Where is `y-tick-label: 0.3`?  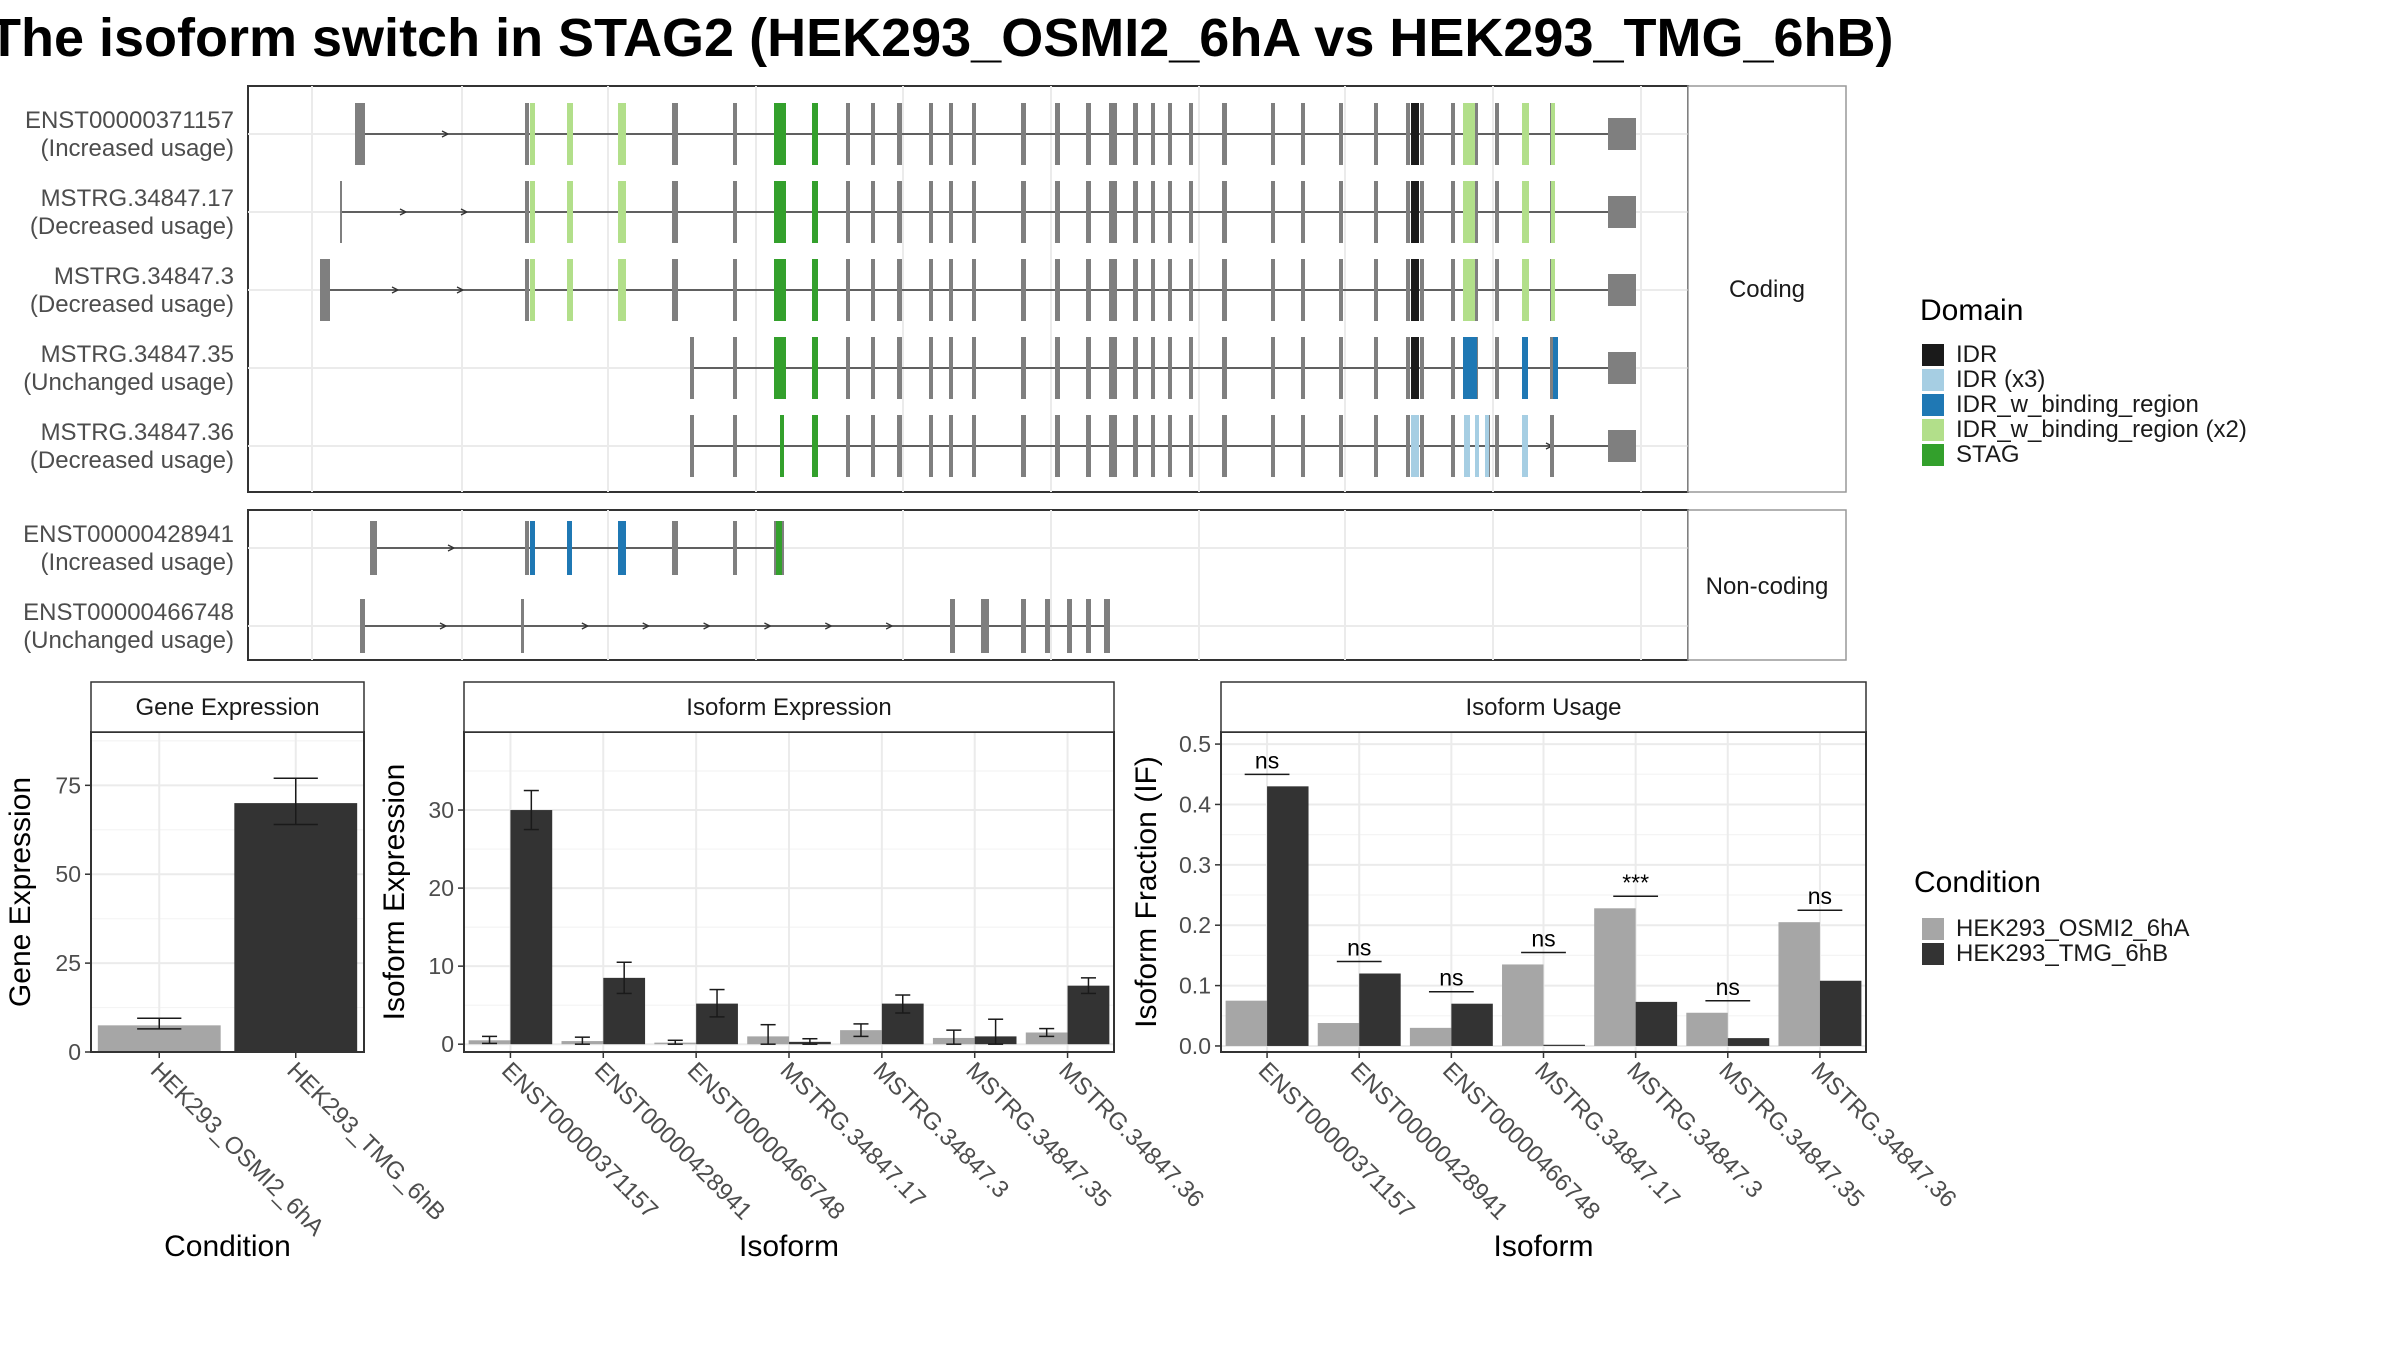
y-tick-label: 0.3 is located at coordinates (1195, 865).